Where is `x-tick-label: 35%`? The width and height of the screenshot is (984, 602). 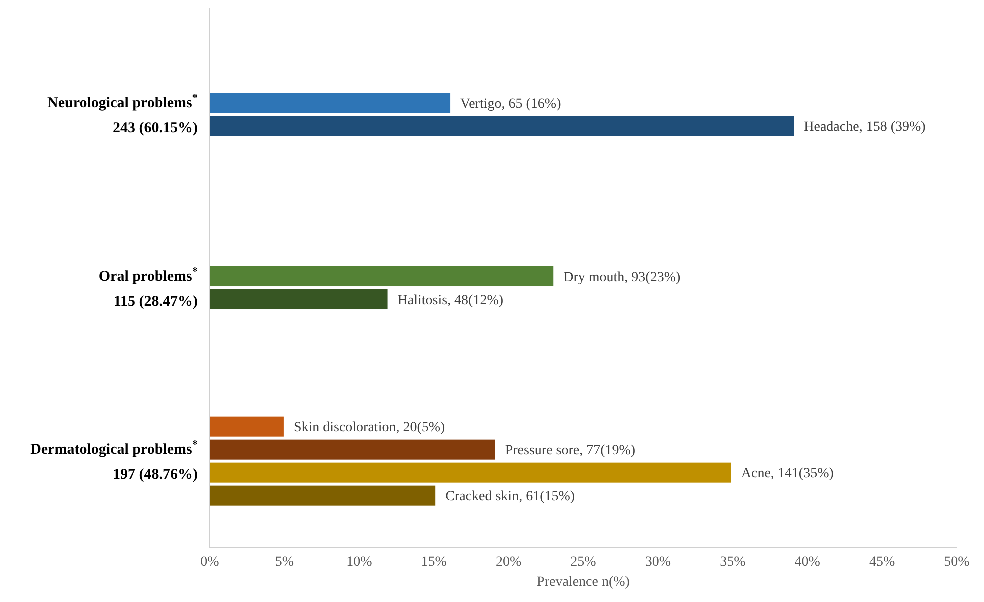 x-tick-label: 35% is located at coordinates (733, 562).